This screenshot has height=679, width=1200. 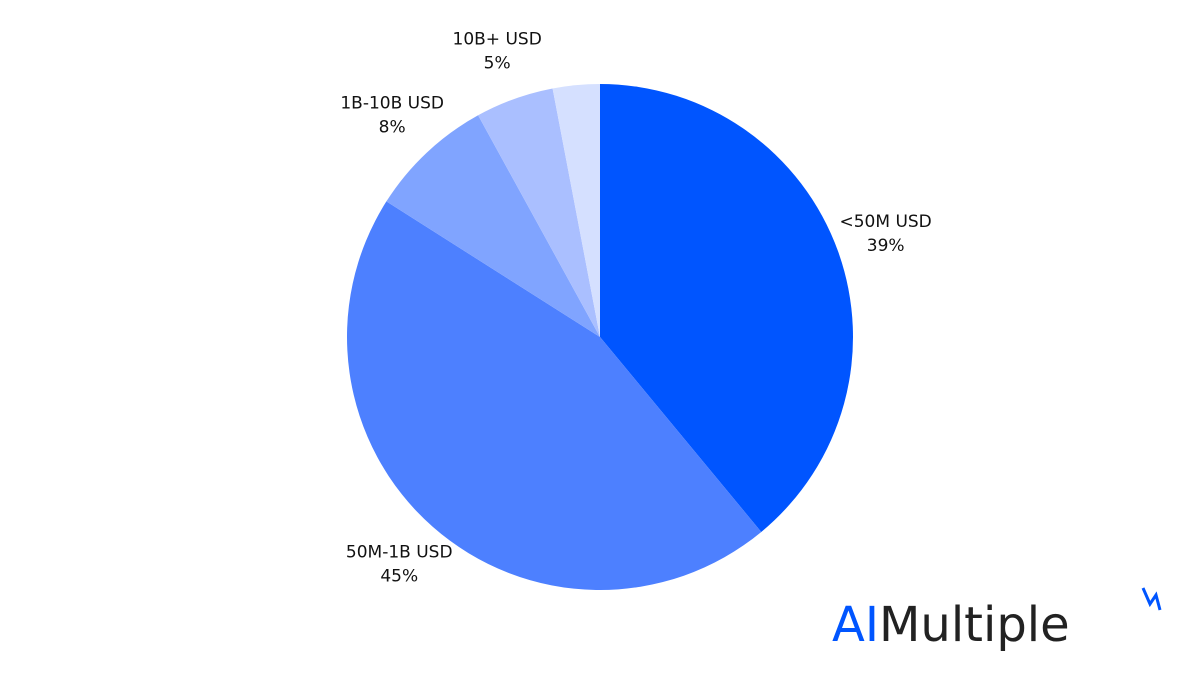 What do you see at coordinates (497, 63) in the screenshot?
I see `slice-value-label: 5%` at bounding box center [497, 63].